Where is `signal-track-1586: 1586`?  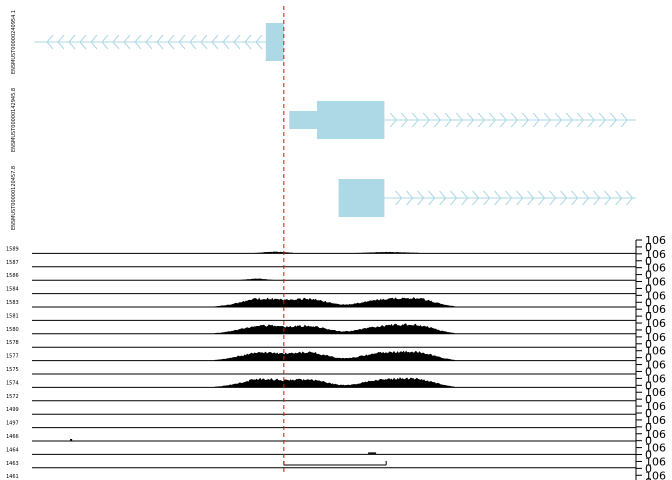 signal-track-1586: 1586 is located at coordinates (321, 277).